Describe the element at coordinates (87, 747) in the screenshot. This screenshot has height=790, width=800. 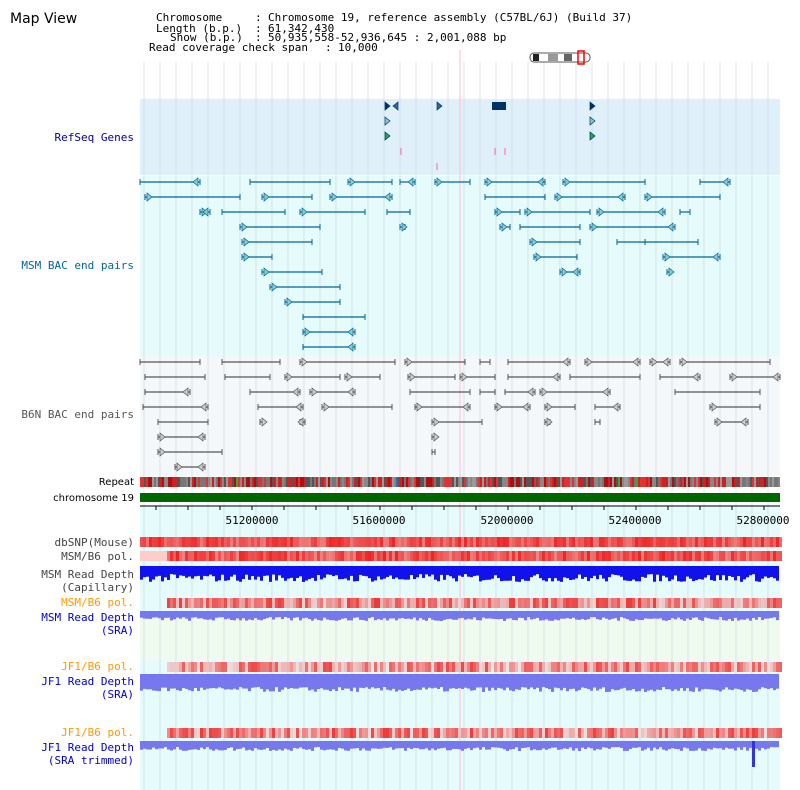
I see `label-jf1-depth-trim-1: JF1 Read Depth` at that location.